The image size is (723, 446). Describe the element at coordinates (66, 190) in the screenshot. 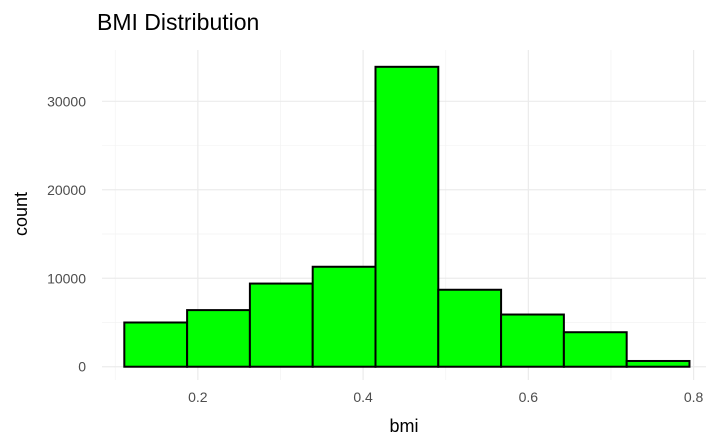

I see `y-tick-label: 20000` at that location.